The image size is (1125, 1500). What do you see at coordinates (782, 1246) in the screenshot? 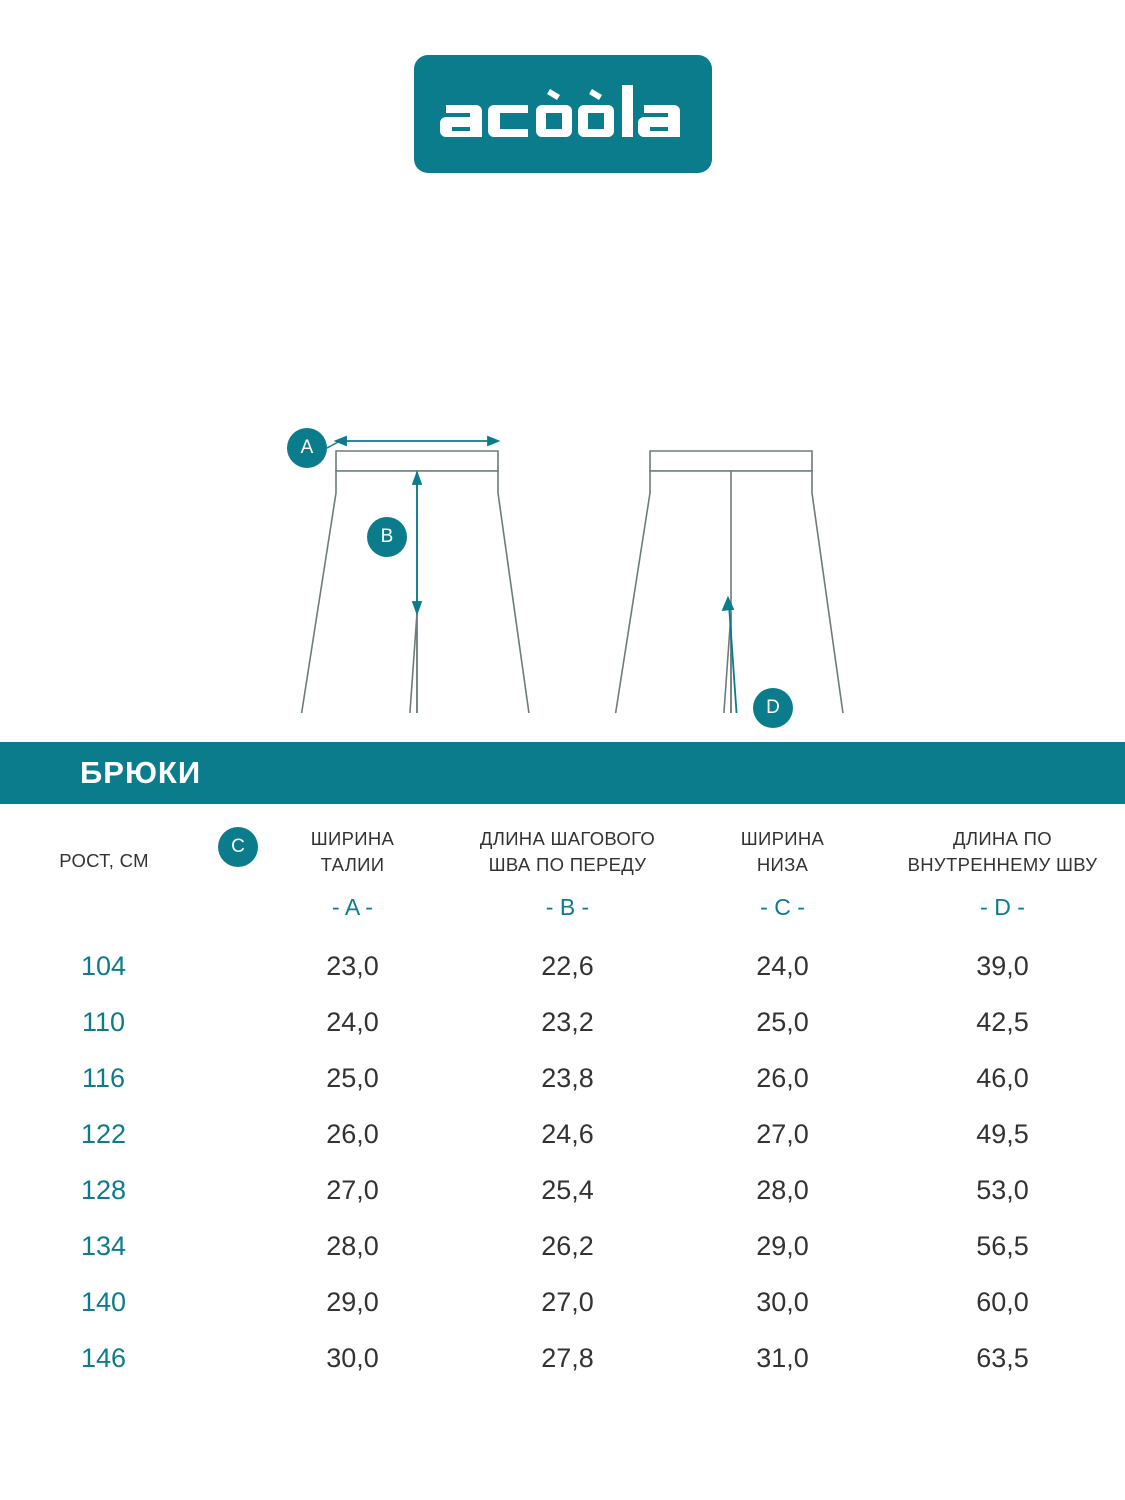
I see `cell-c: 29,0` at bounding box center [782, 1246].